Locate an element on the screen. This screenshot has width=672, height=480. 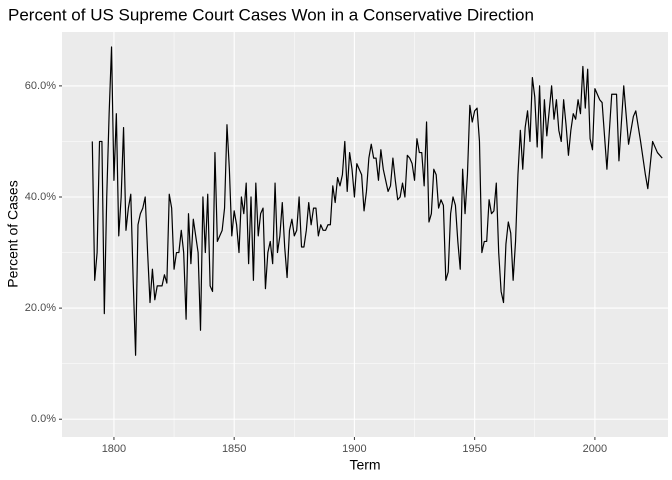
x-tick-label: 1950 is located at coordinates (474, 449).